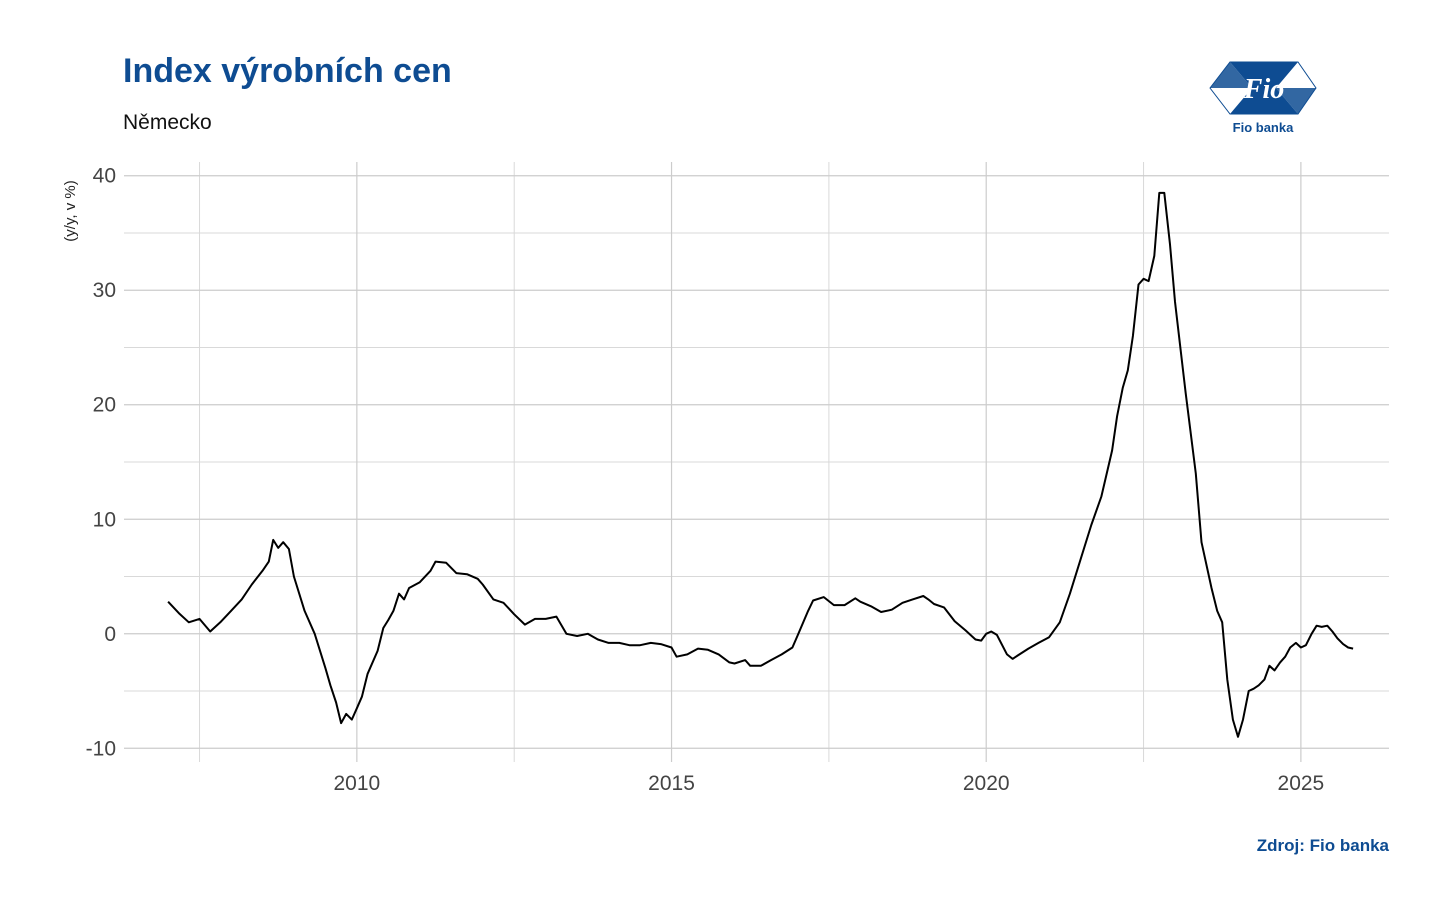 The height and width of the screenshot is (916, 1449). What do you see at coordinates (101, 748) in the screenshot?
I see `y-tick-label: -10` at bounding box center [101, 748].